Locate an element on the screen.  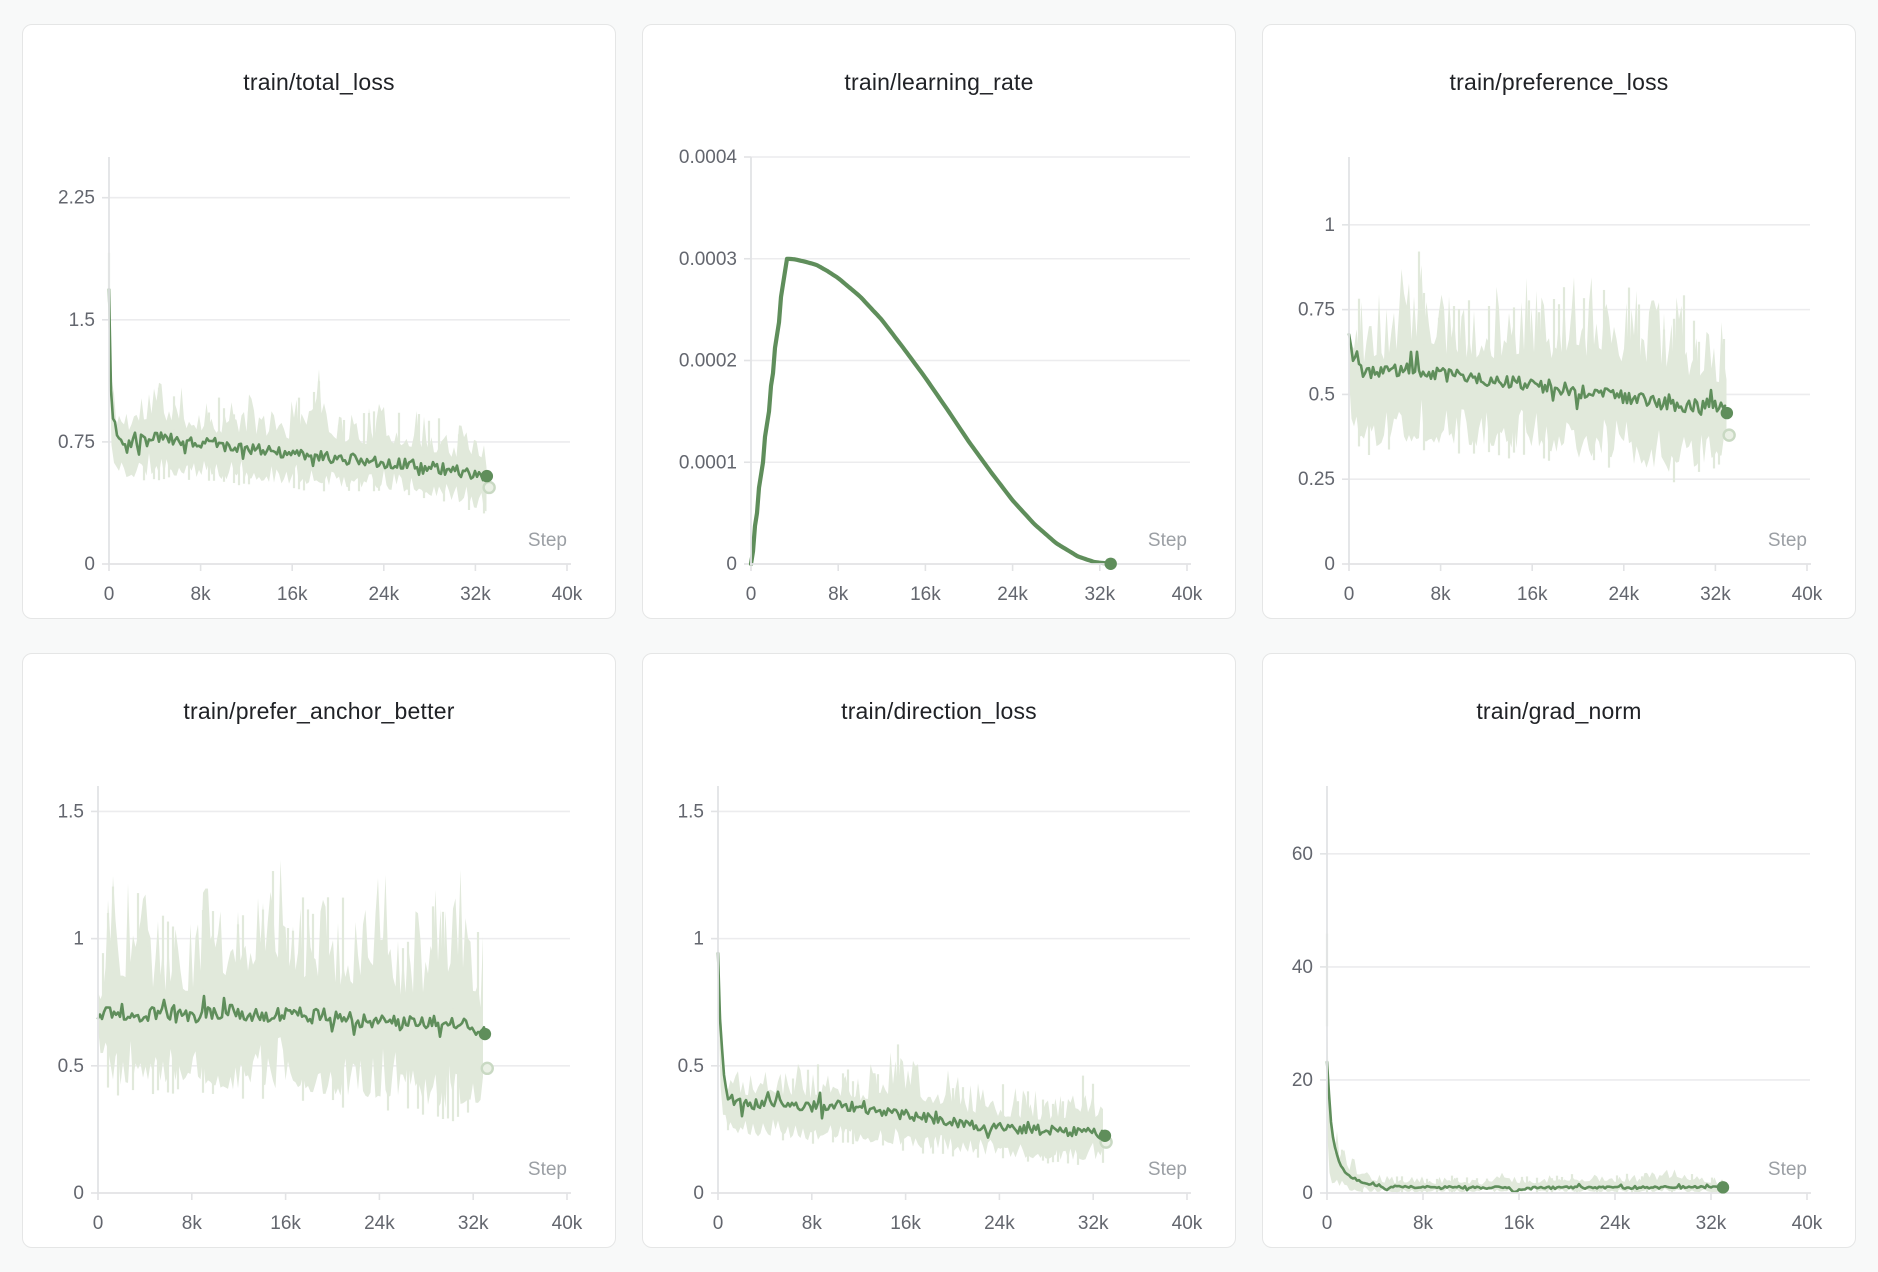
chart-canvas: 60 40 20 00 8k 16k 24k 32k 40k Step is located at coordinates (1559, 994).